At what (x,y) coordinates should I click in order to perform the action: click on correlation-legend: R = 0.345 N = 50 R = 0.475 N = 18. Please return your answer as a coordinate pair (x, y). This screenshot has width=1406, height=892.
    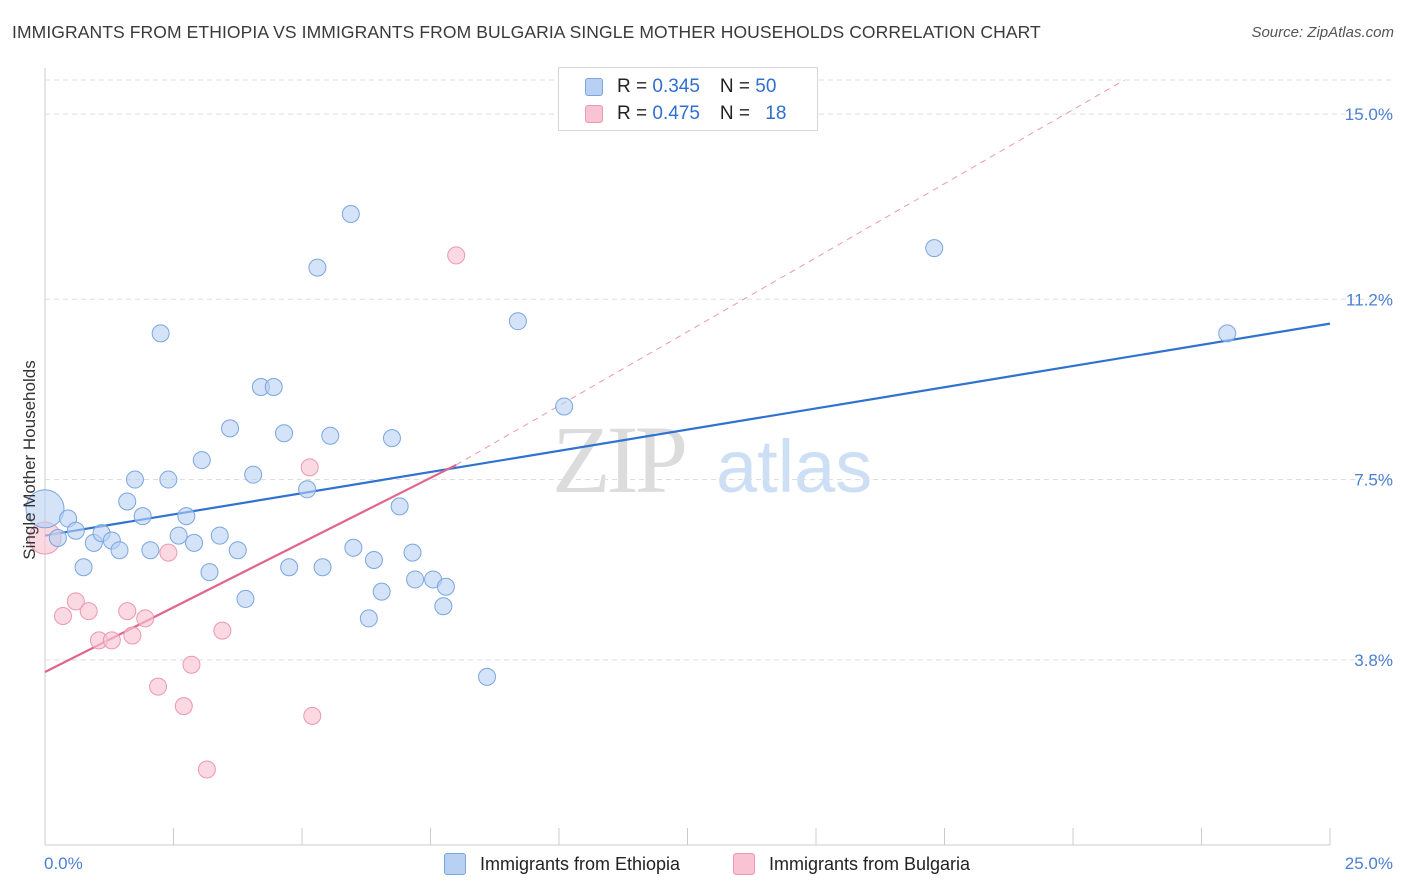
    Looking at the image, I should click on (688, 99).